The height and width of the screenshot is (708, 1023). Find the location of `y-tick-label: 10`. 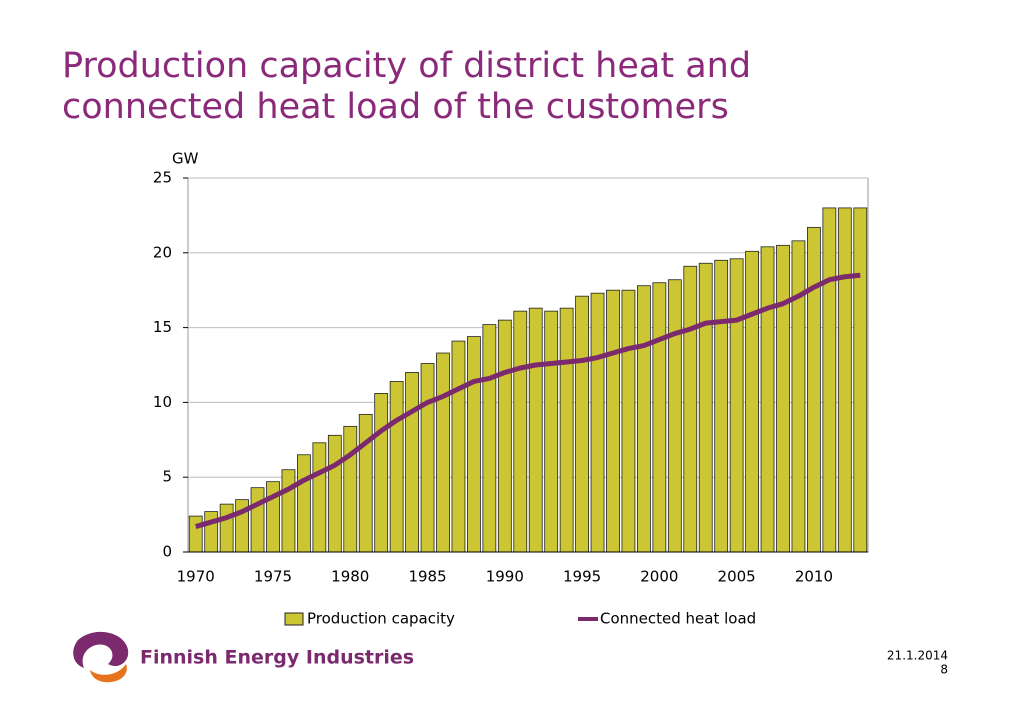

y-tick-label: 10 is located at coordinates (162, 402).